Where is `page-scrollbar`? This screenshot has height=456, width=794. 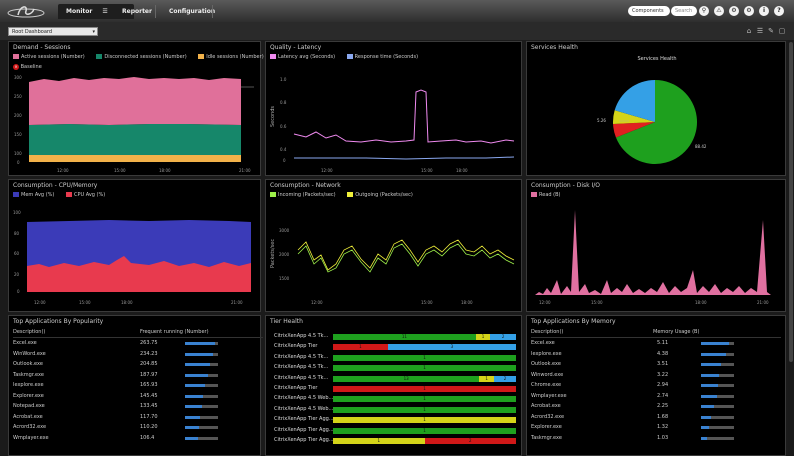 page-scrollbar is located at coordinates (791, 248).